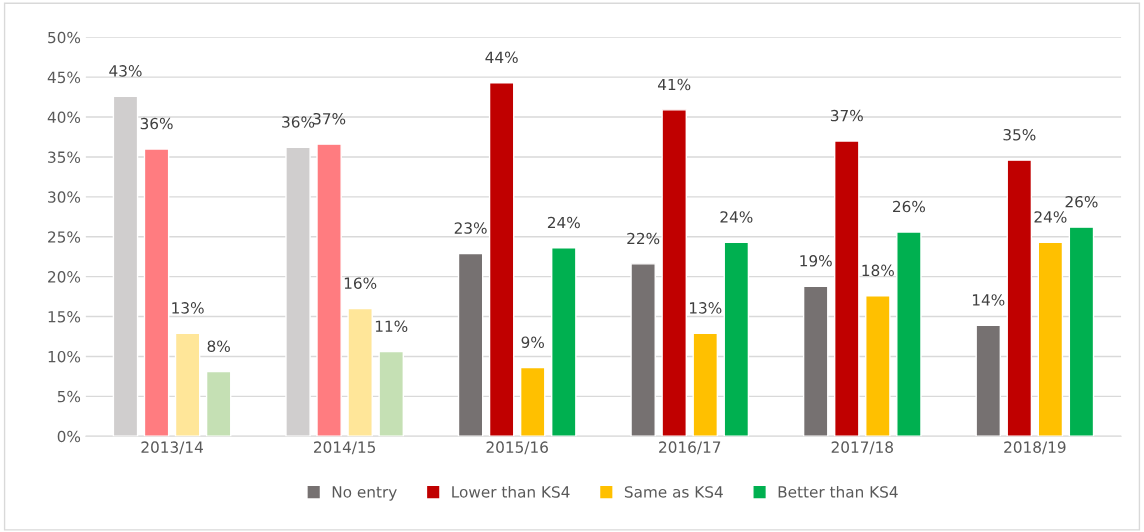  Describe the element at coordinates (64, 117) in the screenshot. I see `y-tick-label: 40%` at that location.